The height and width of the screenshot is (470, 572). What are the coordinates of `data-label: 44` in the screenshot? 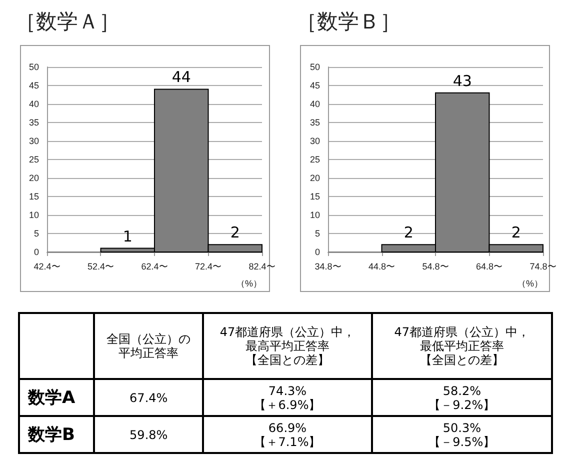 It's located at (181, 77).